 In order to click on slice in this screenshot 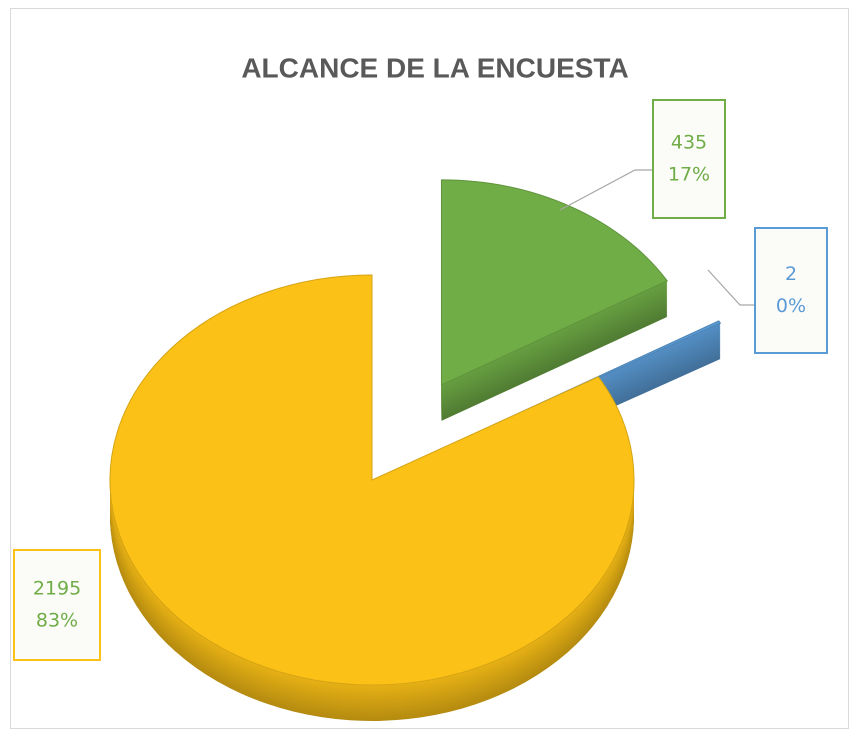, I will do `click(554, 282)`.